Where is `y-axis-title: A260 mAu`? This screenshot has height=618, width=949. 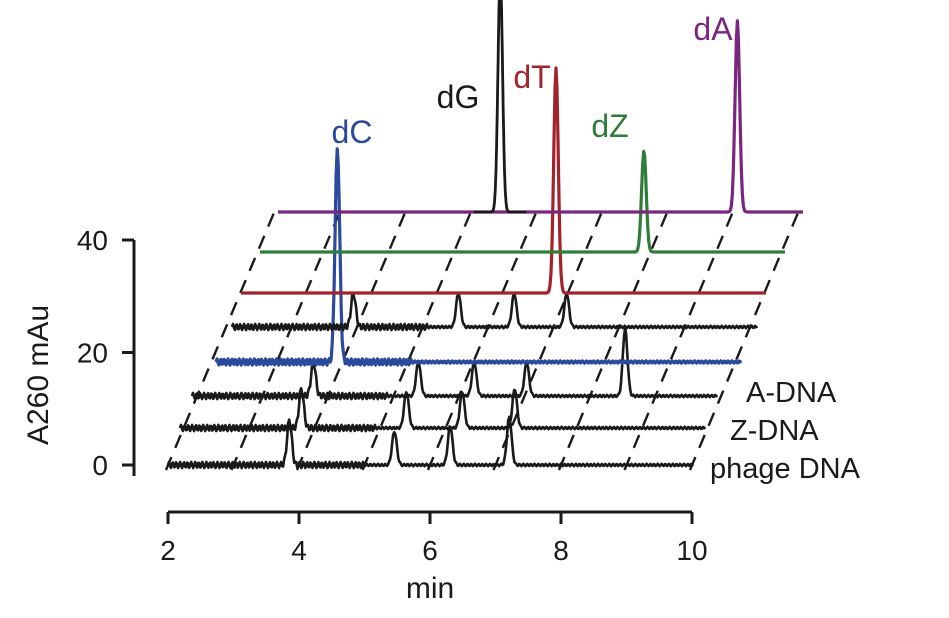 y-axis-title: A260 mAu is located at coordinates (38, 375).